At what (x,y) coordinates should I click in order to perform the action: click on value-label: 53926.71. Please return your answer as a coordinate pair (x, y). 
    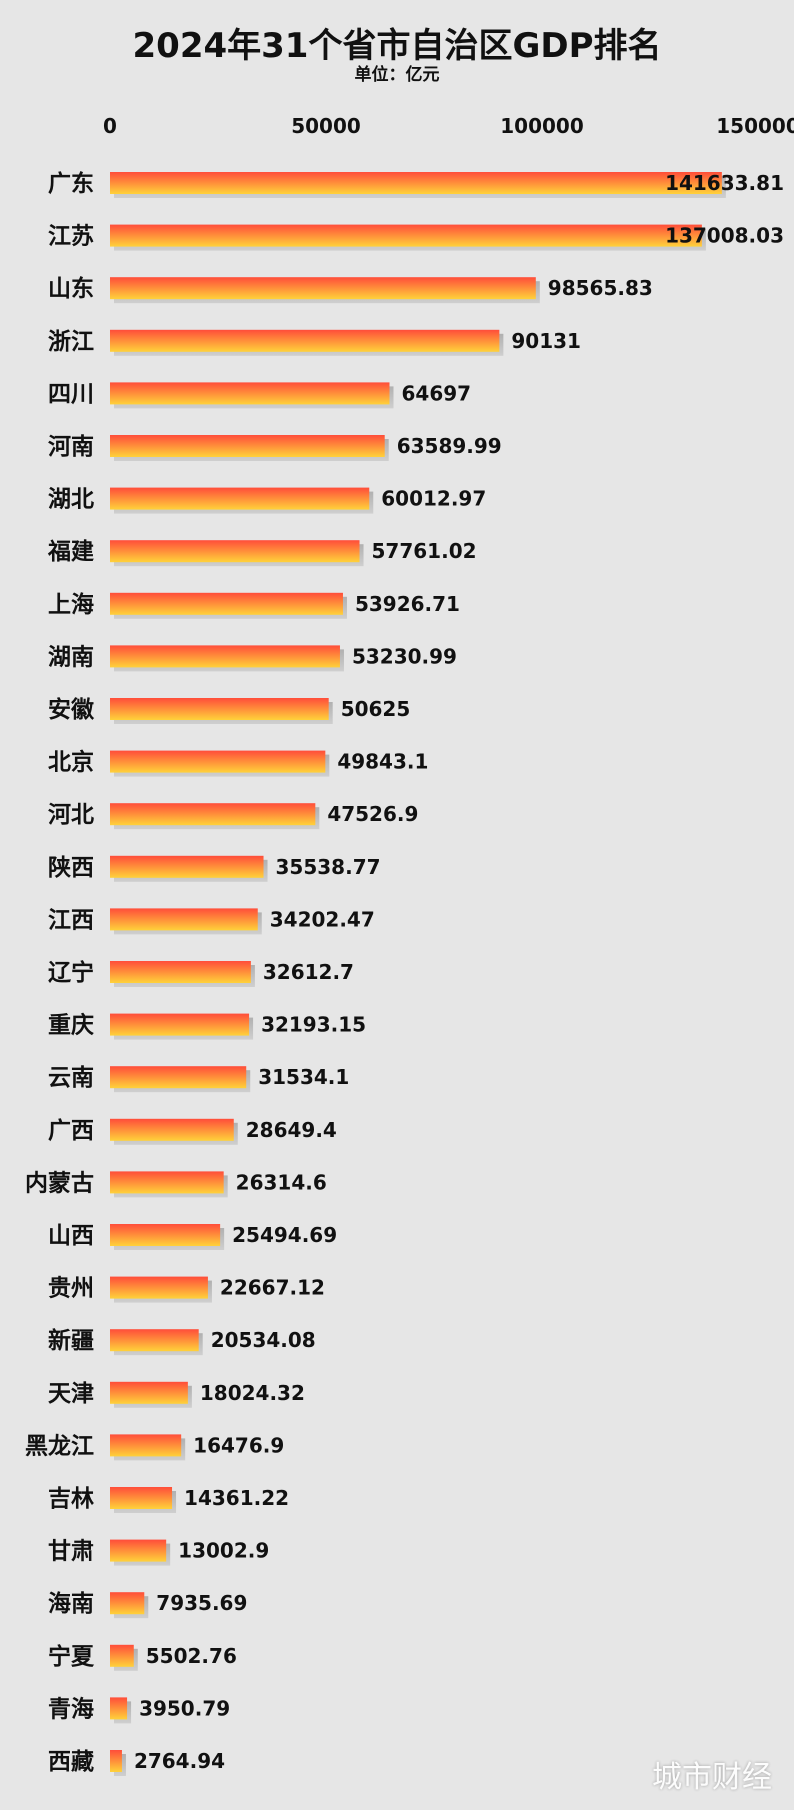
    Looking at the image, I should click on (407, 604).